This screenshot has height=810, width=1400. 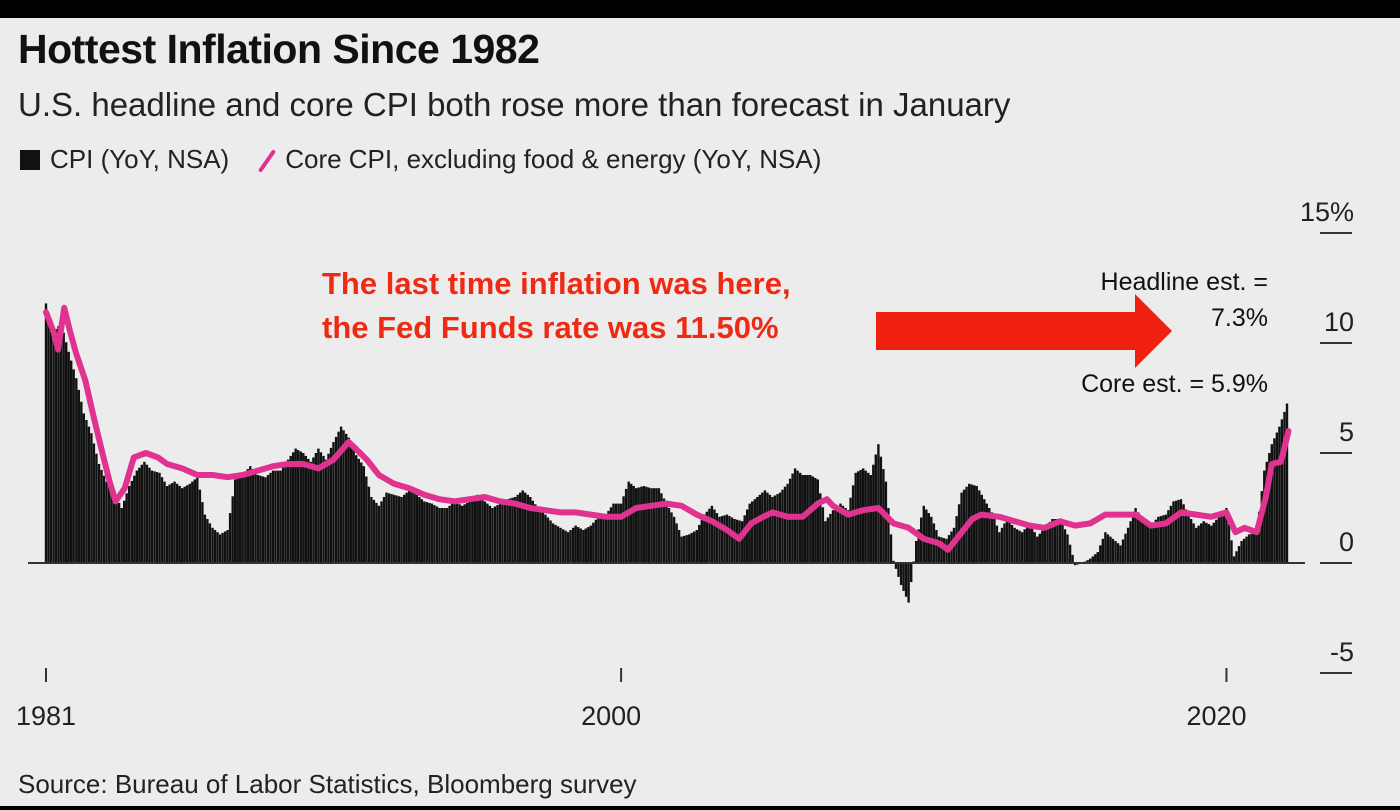 I want to click on y-tick-label: 0, so click(x=1346, y=542).